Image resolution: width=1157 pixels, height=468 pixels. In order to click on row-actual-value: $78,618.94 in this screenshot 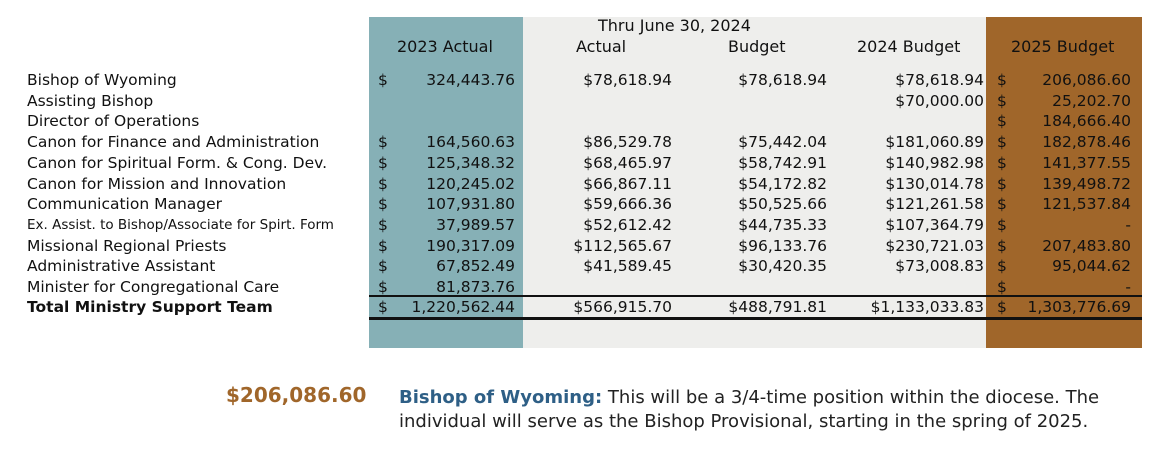, I will do `click(627, 80)`.